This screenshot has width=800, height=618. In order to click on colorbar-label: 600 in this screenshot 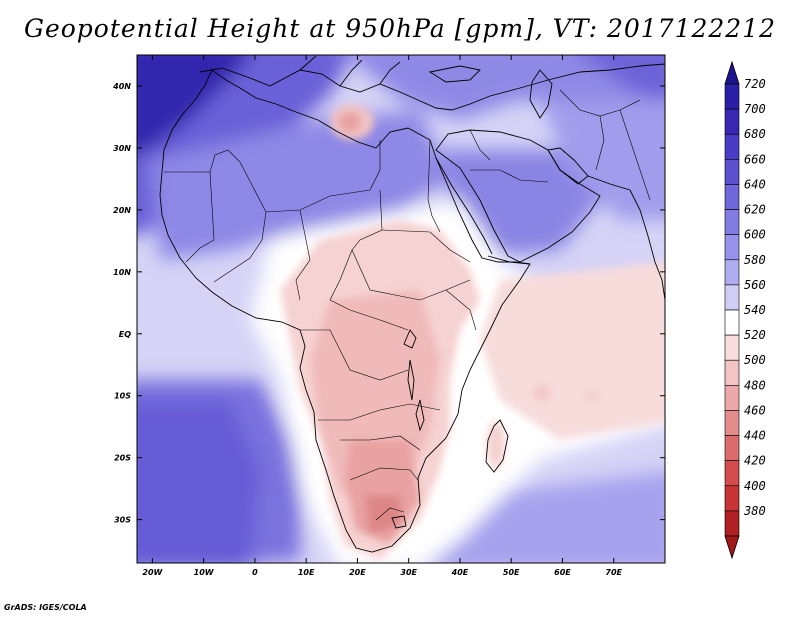, I will do `click(755, 235)`.